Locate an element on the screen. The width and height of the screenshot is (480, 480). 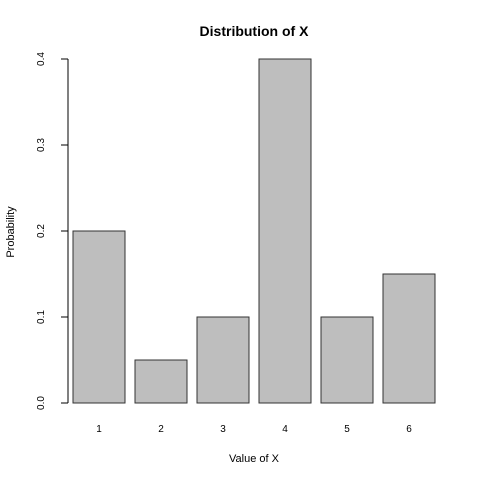
x-tick-label-3: 3 is located at coordinates (223, 429).